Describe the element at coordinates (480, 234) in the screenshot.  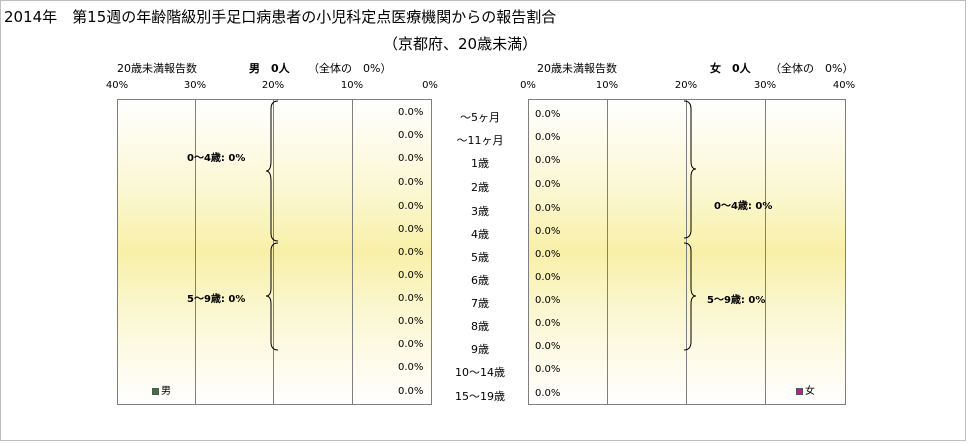
I see `category-label: 4歳` at that location.